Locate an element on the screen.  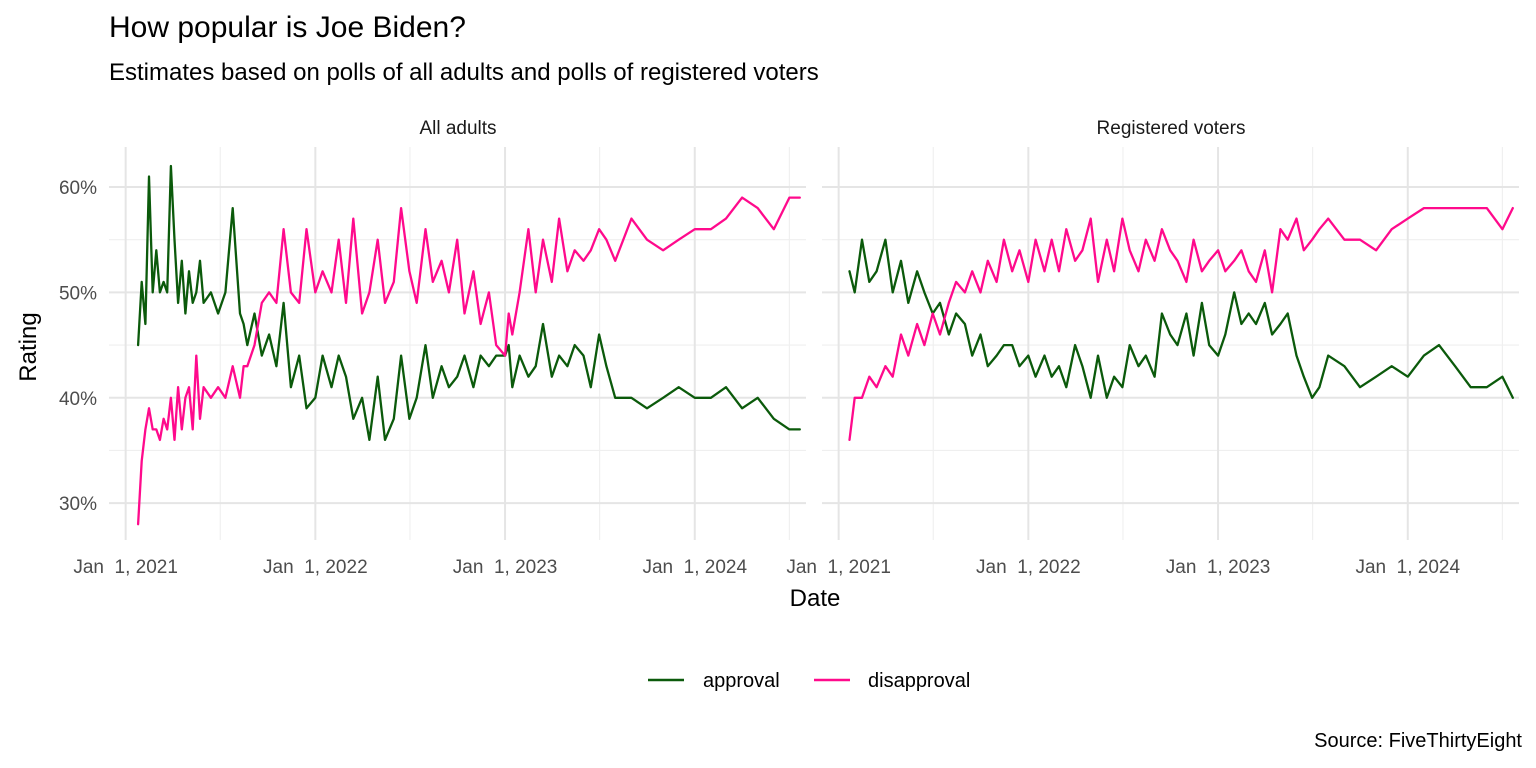
y-axis-title: Rating is located at coordinates (28, 346).